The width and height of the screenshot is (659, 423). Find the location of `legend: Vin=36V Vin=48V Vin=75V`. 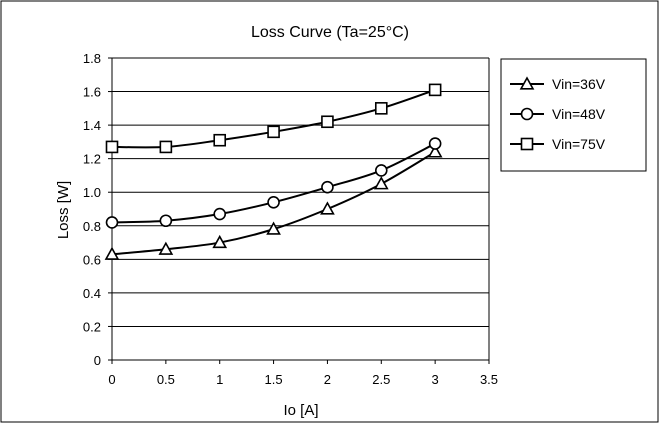

legend: Vin=36V Vin=48V Vin=75V is located at coordinates (573, 115).